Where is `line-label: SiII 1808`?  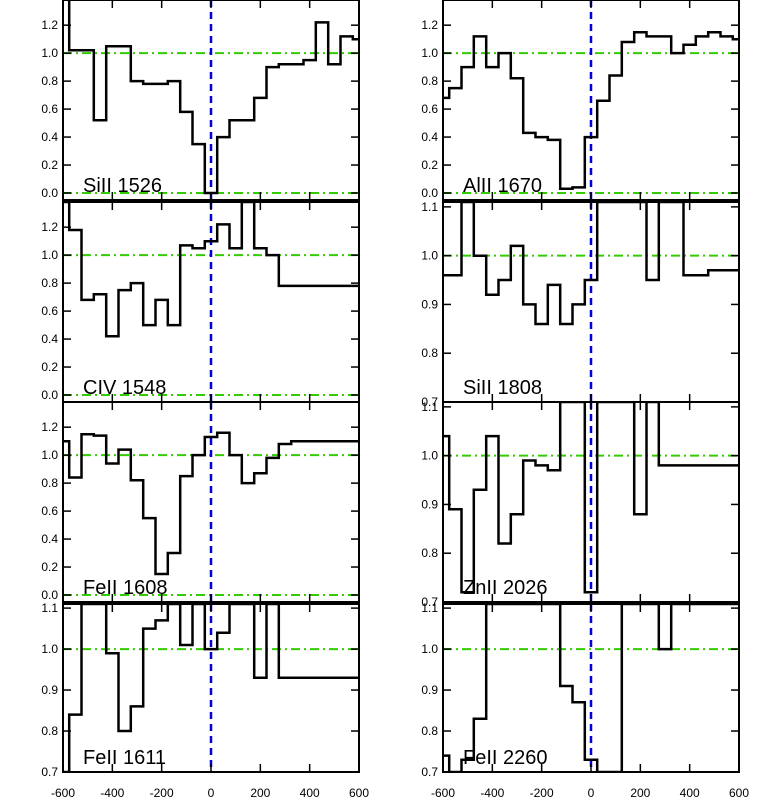 line-label: SiII 1808 is located at coordinates (502, 388).